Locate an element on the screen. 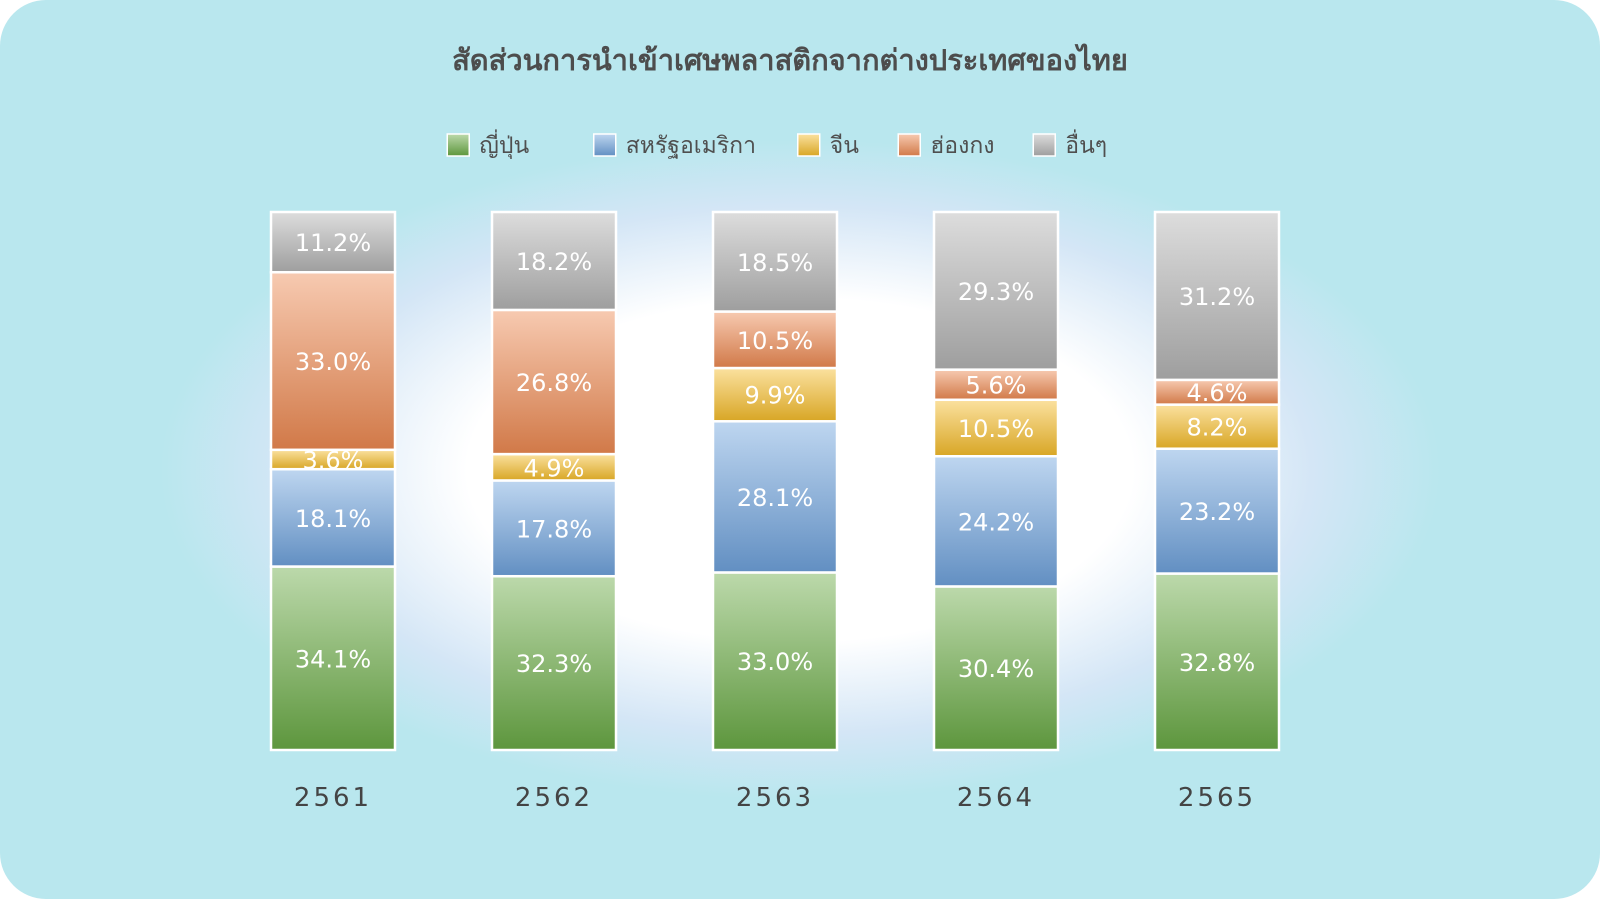 This screenshot has height=899, width=1600. data-label: 32.3% is located at coordinates (554, 664).